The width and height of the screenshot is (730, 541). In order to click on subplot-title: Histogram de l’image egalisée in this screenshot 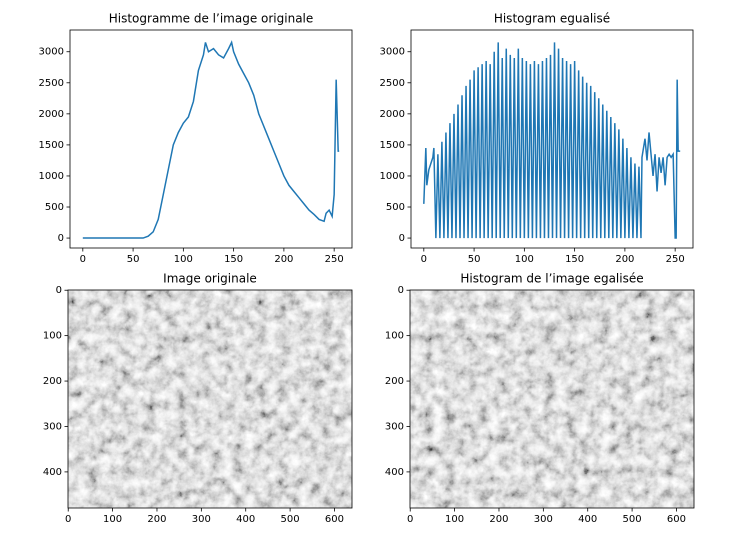, I will do `click(551, 279)`.